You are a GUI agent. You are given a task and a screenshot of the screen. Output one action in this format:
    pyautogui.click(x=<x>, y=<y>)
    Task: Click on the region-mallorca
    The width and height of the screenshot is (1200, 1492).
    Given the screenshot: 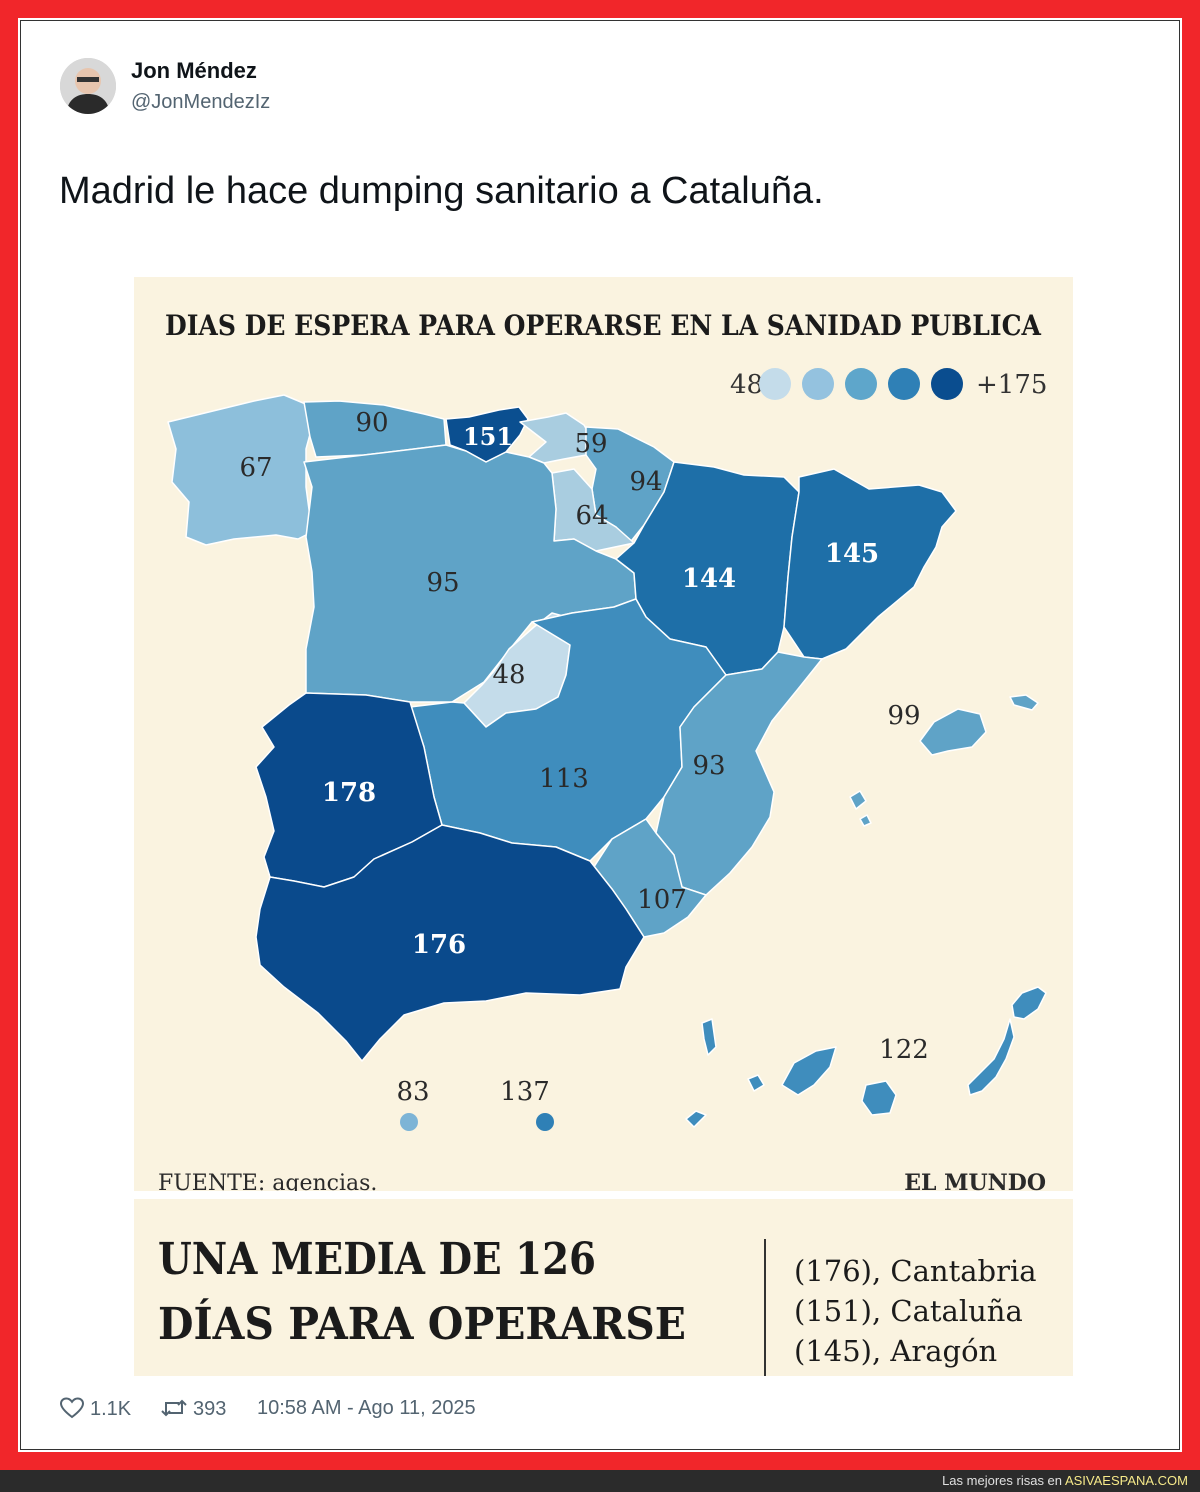 What is the action you would take?
    pyautogui.click(x=953, y=732)
    